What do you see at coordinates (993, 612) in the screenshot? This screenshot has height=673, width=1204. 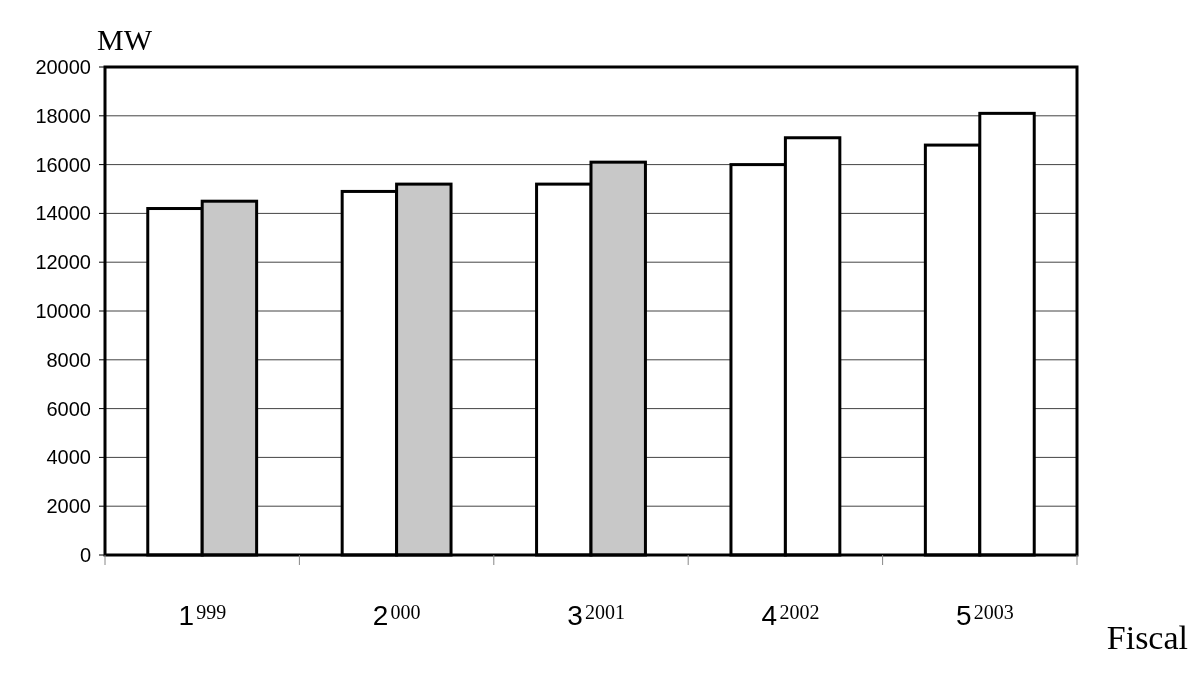 I see `text: 2003` at bounding box center [993, 612].